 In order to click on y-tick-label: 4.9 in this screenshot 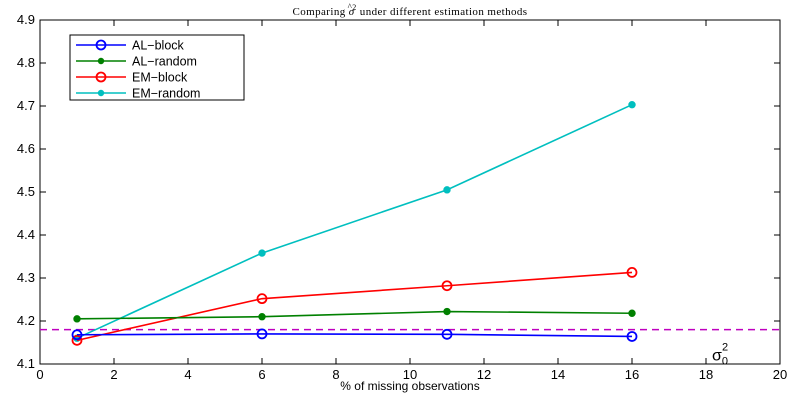, I will do `click(26, 19)`.